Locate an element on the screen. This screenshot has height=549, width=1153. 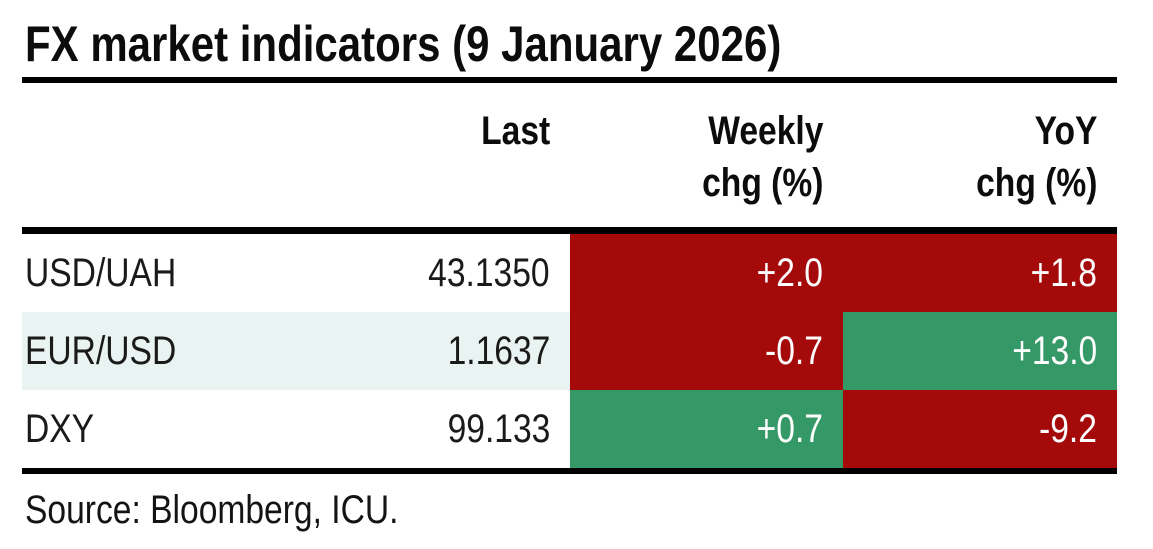
table-row: DXY 99.133 +0.7 -9.2 is located at coordinates (569, 429).